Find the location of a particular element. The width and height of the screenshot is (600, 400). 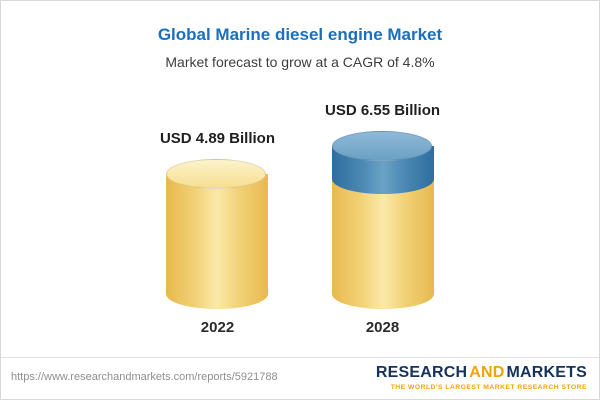

year-label-2022: 2022 is located at coordinates (217, 327).